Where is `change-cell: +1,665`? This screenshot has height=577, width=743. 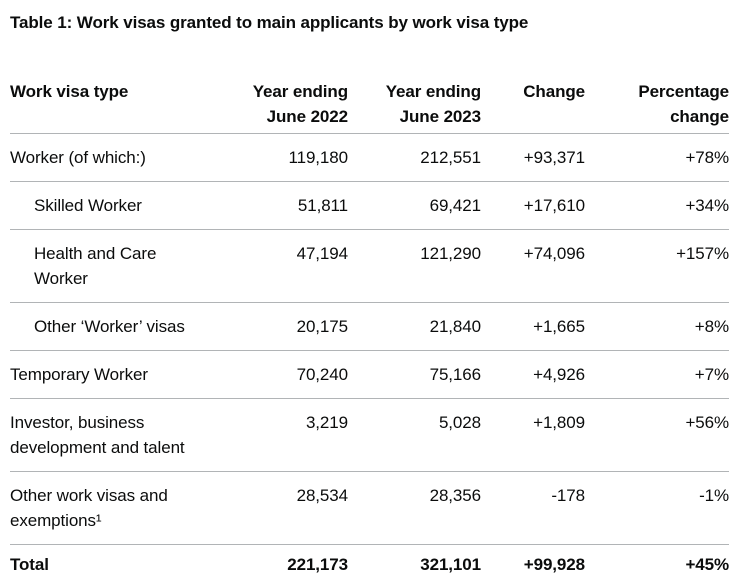 change-cell: +1,665 is located at coordinates (533, 326).